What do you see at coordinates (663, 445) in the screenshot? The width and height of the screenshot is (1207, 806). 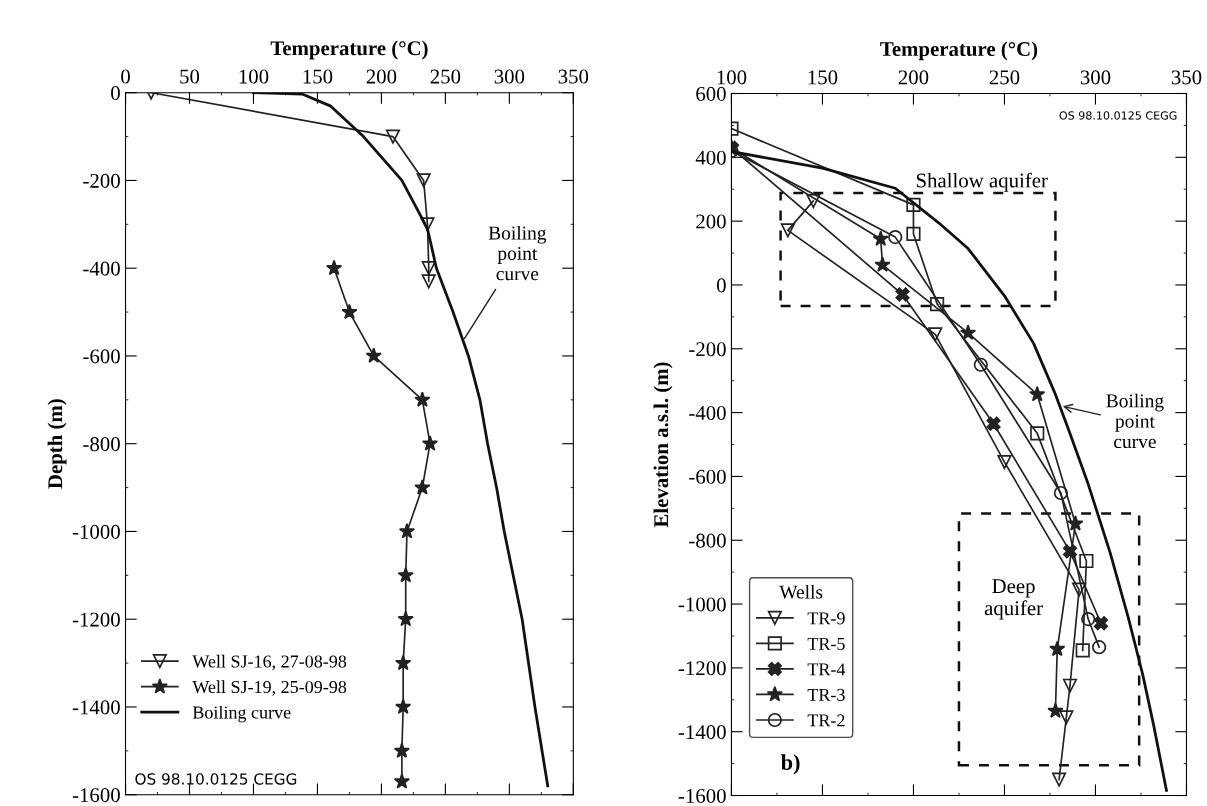 I see `y-axis-title: Elevation a.s.l. (m)` at bounding box center [663, 445].